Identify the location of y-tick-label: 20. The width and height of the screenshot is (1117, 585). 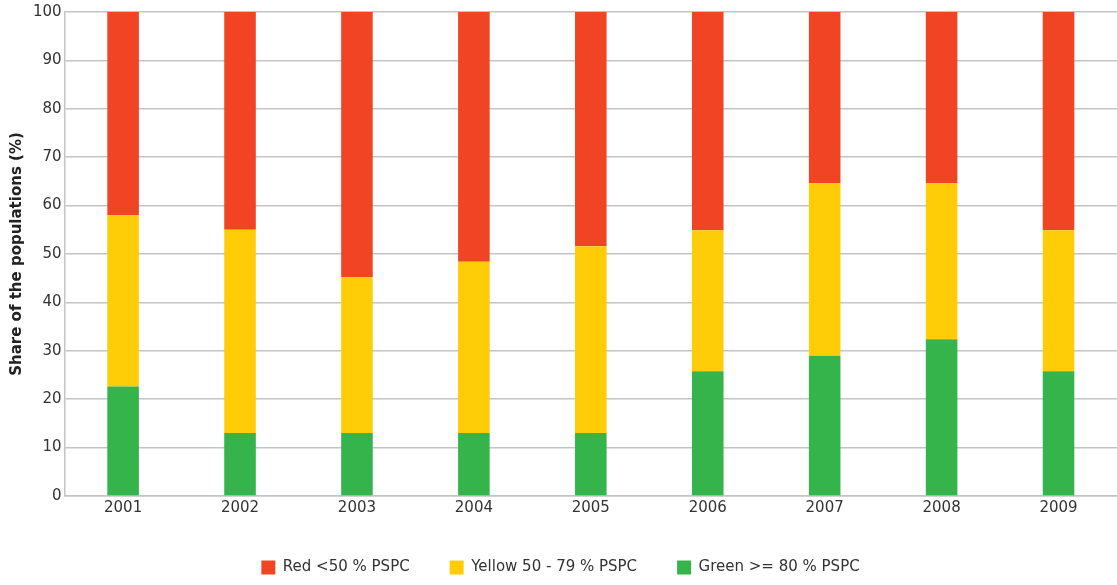
(52, 398).